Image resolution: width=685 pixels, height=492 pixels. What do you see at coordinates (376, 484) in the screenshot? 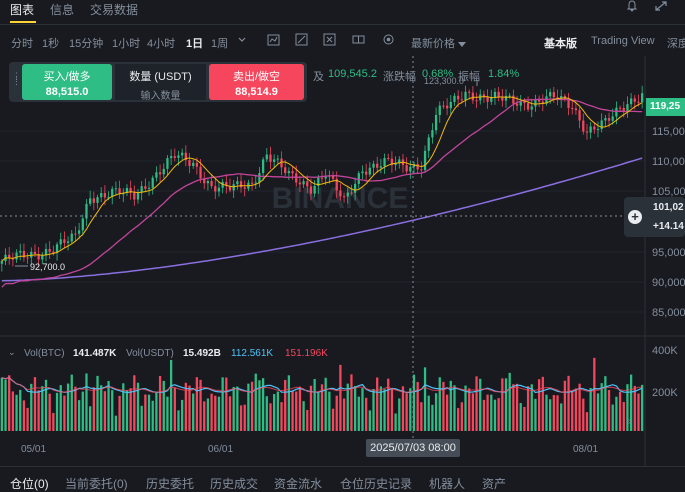
I see `tab-position-history: 仓位历史记录` at bounding box center [376, 484].